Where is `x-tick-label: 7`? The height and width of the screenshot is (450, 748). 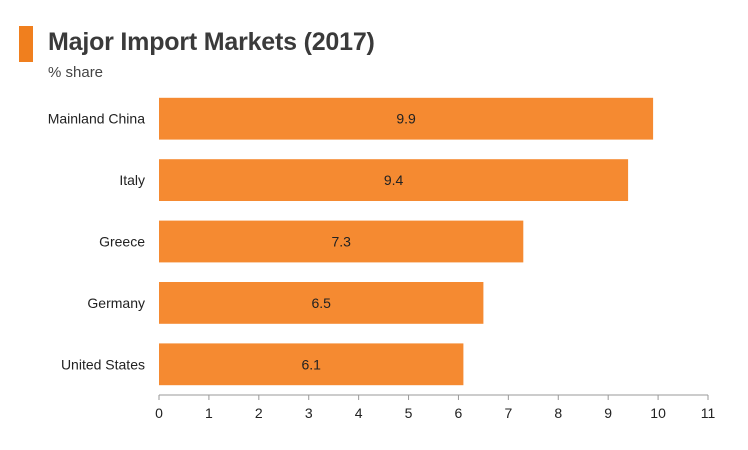 x-tick-label: 7 is located at coordinates (508, 413).